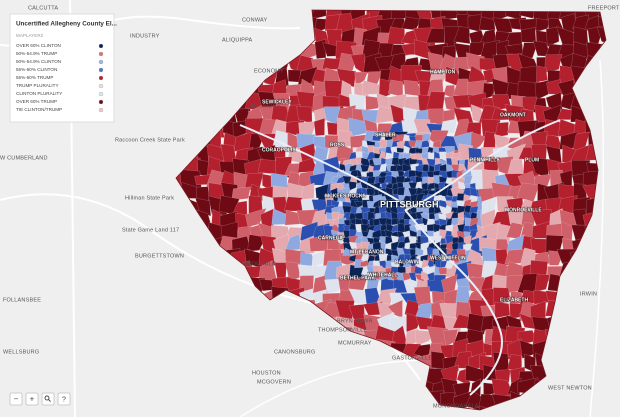  I want to click on legend-label: TRUMP PLURALITY, so click(37, 85).